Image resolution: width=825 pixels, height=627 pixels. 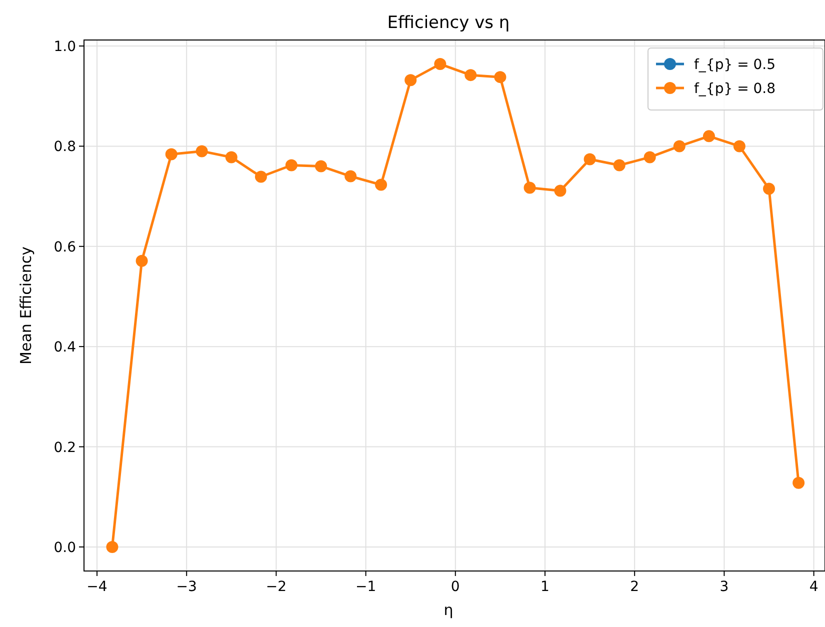 What do you see at coordinates (65, 47) in the screenshot?
I see `y-tick-label: 1.0` at bounding box center [65, 47].